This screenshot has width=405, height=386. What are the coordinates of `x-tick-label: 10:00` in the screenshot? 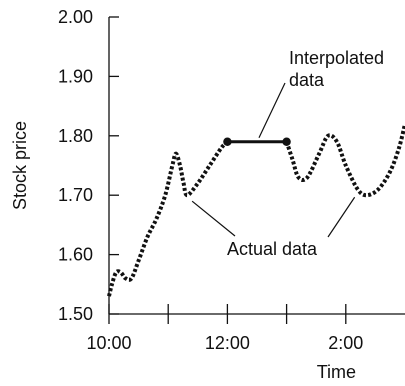 It's located at (108, 343).